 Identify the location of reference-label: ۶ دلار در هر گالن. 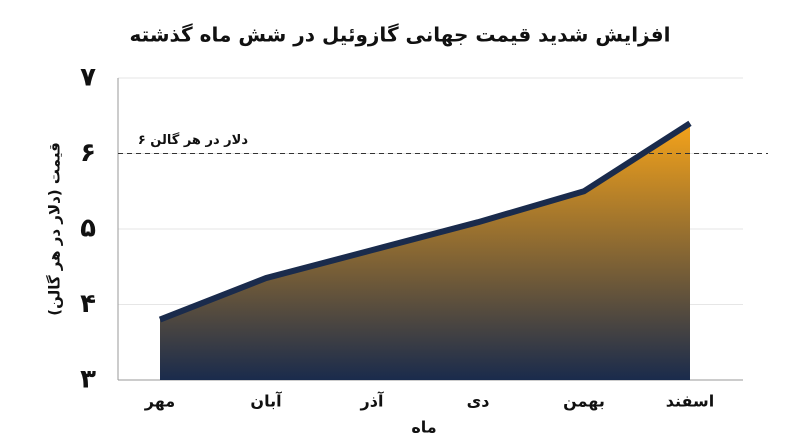
(193, 140).